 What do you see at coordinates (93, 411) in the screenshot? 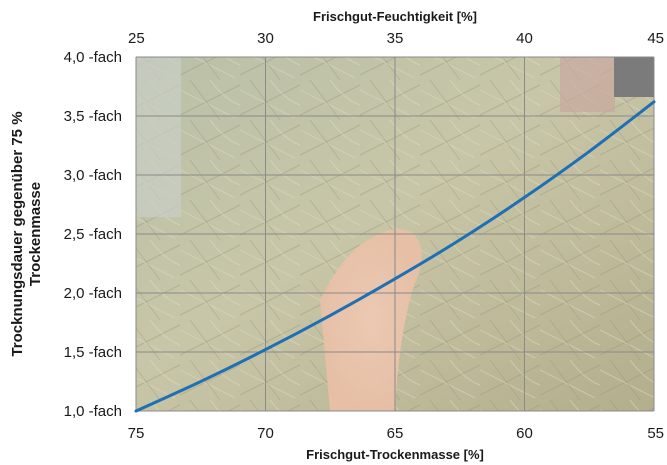
I see `y-tick-label: 1,0 -fach` at bounding box center [93, 411].